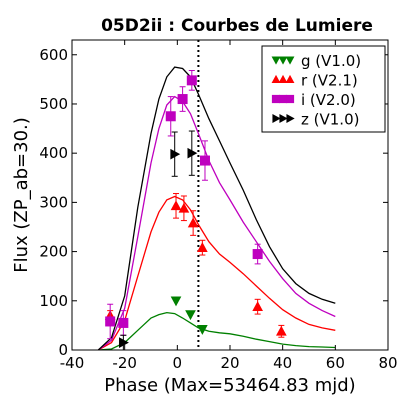 The image size is (400, 400). What do you see at coordinates (53, 301) in the screenshot?
I see `y-tick-label-1: 100` at bounding box center [53, 301].